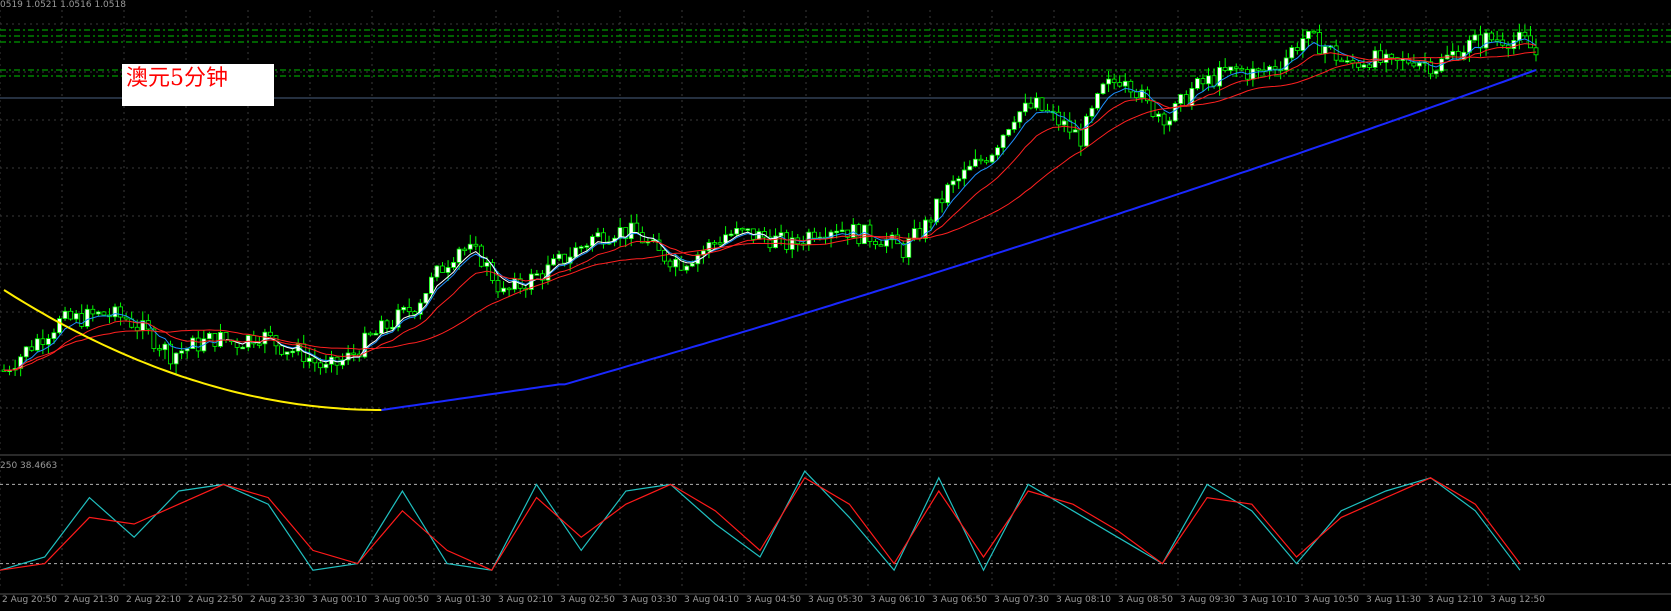 This screenshot has height=611, width=1671. I want to click on ma-long-yellow-line, so click(192, 350).